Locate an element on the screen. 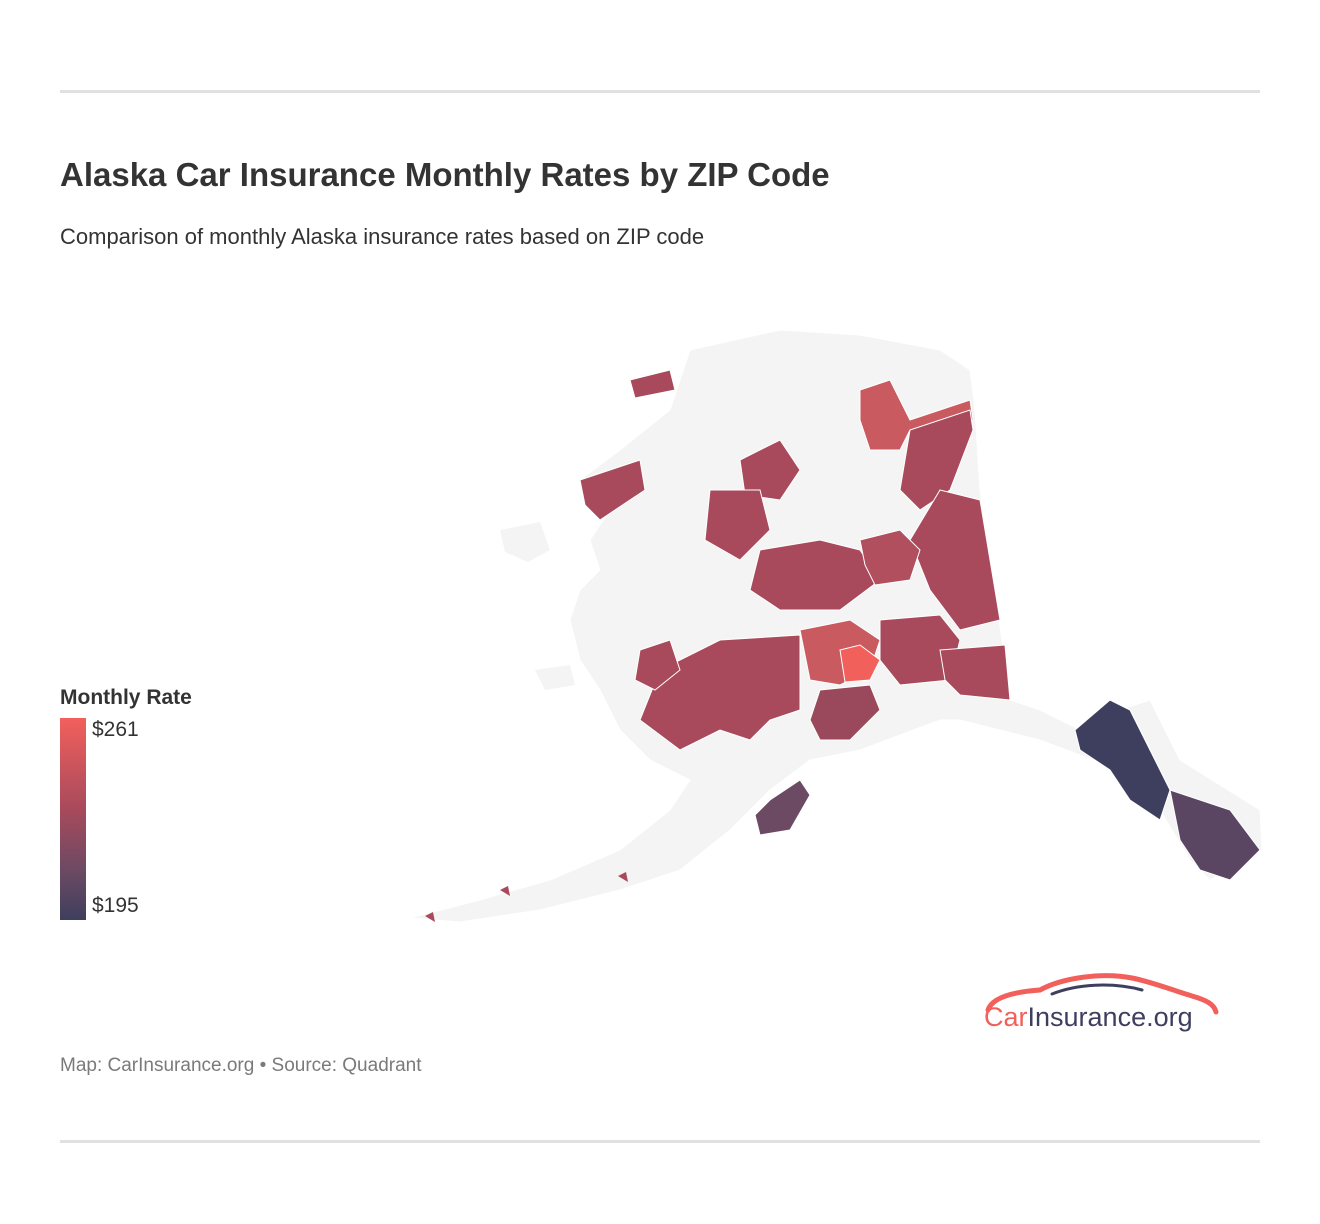 Image resolution: width=1320 pixels, height=1224 pixels. region-yukon is located at coordinates (815, 575).